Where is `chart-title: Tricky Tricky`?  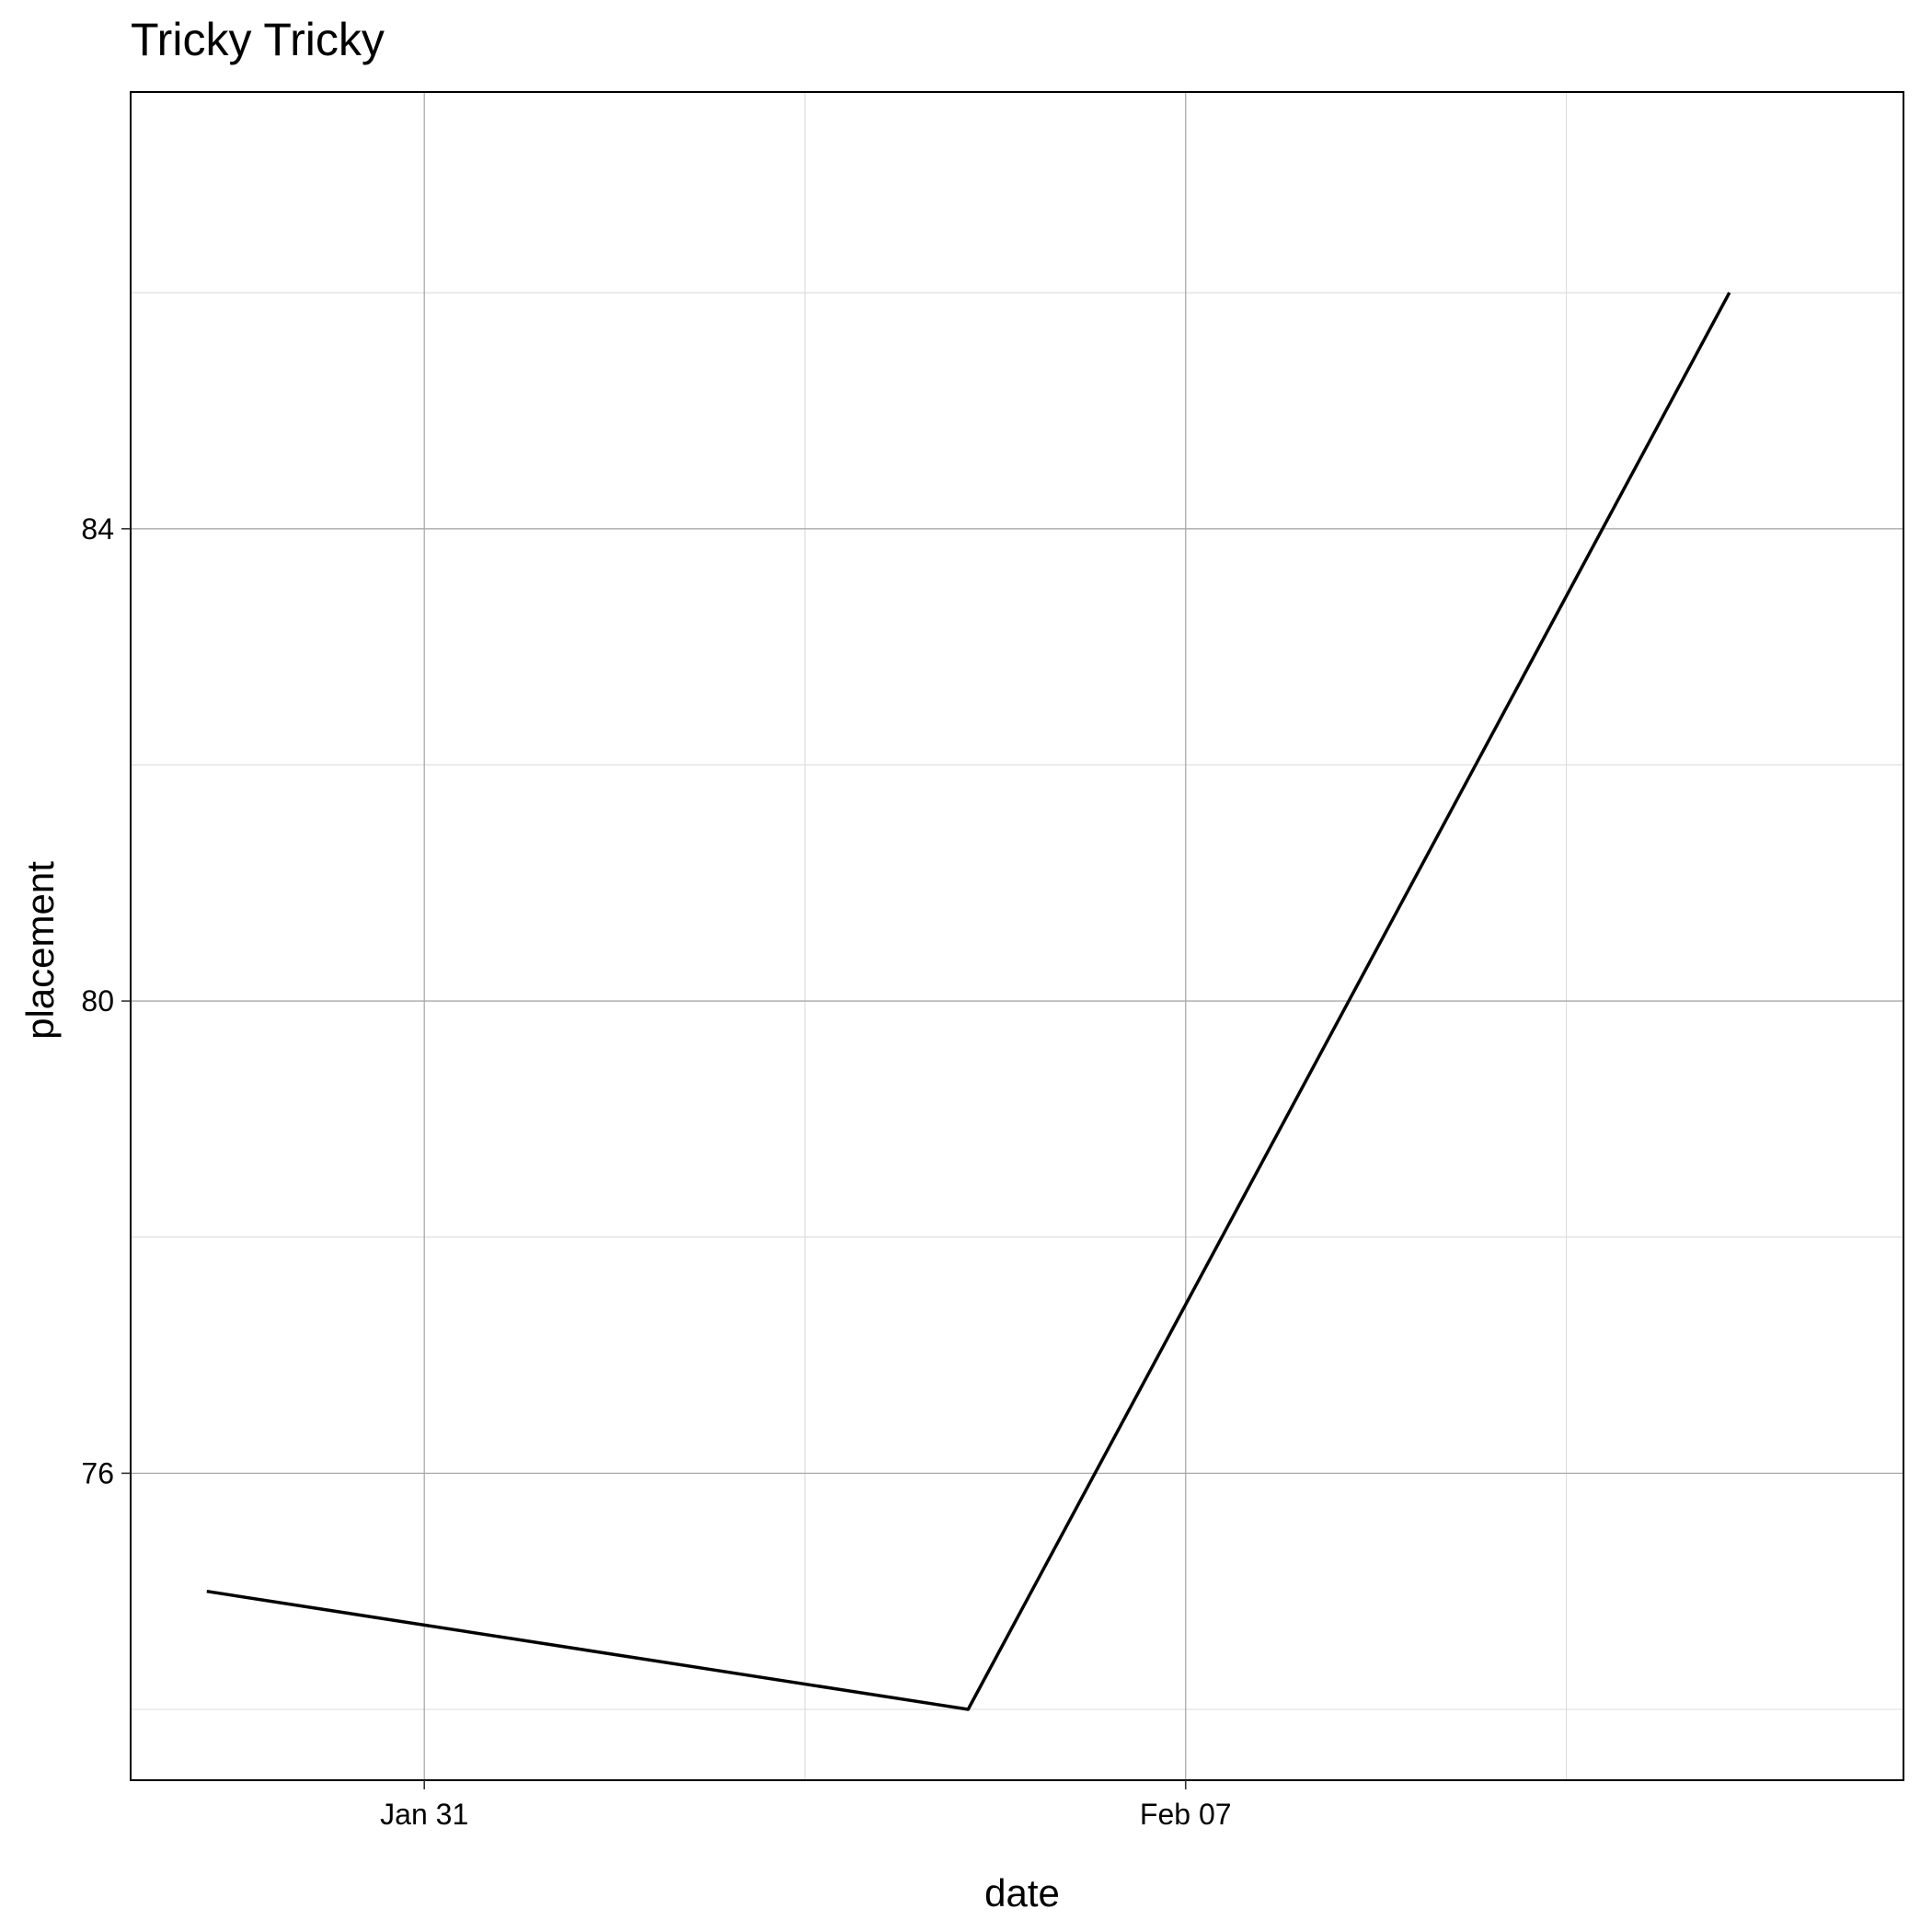
chart-title: Tricky Tricky is located at coordinates (258, 39).